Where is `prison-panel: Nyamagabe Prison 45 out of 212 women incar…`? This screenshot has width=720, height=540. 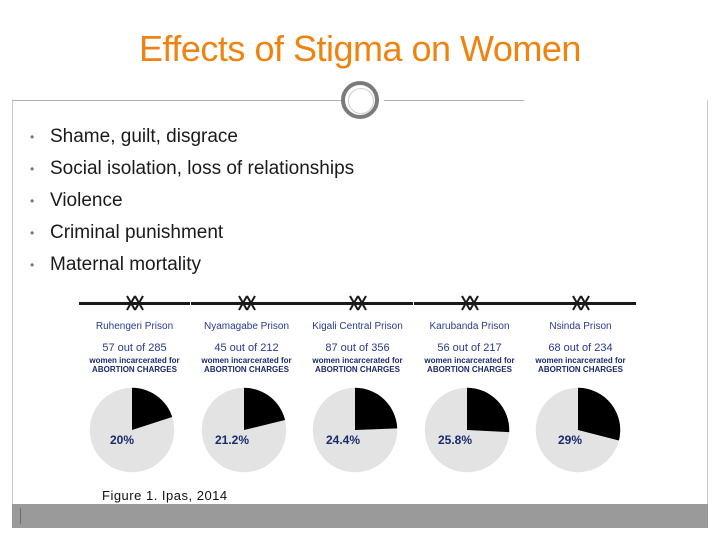 prison-panel: Nyamagabe Prison 45 out of 212 women incar… is located at coordinates (246, 378).